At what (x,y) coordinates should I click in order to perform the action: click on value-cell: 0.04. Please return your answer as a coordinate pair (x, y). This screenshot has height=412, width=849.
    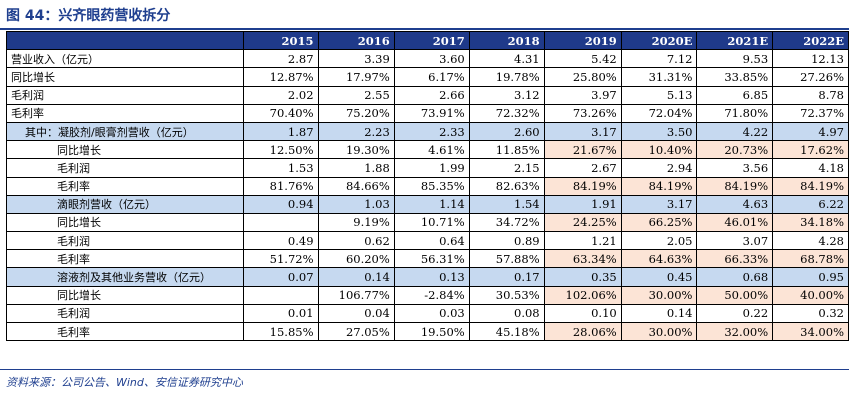
    Looking at the image, I should click on (356, 313).